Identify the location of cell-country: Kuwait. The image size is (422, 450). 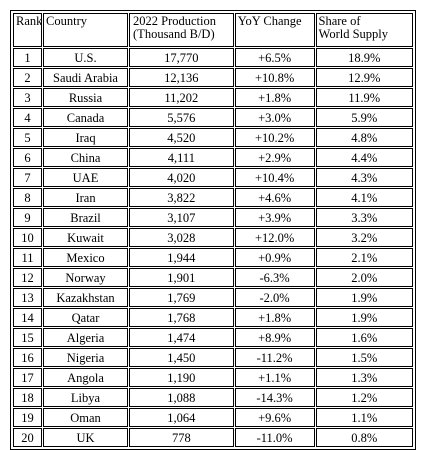
(86, 237).